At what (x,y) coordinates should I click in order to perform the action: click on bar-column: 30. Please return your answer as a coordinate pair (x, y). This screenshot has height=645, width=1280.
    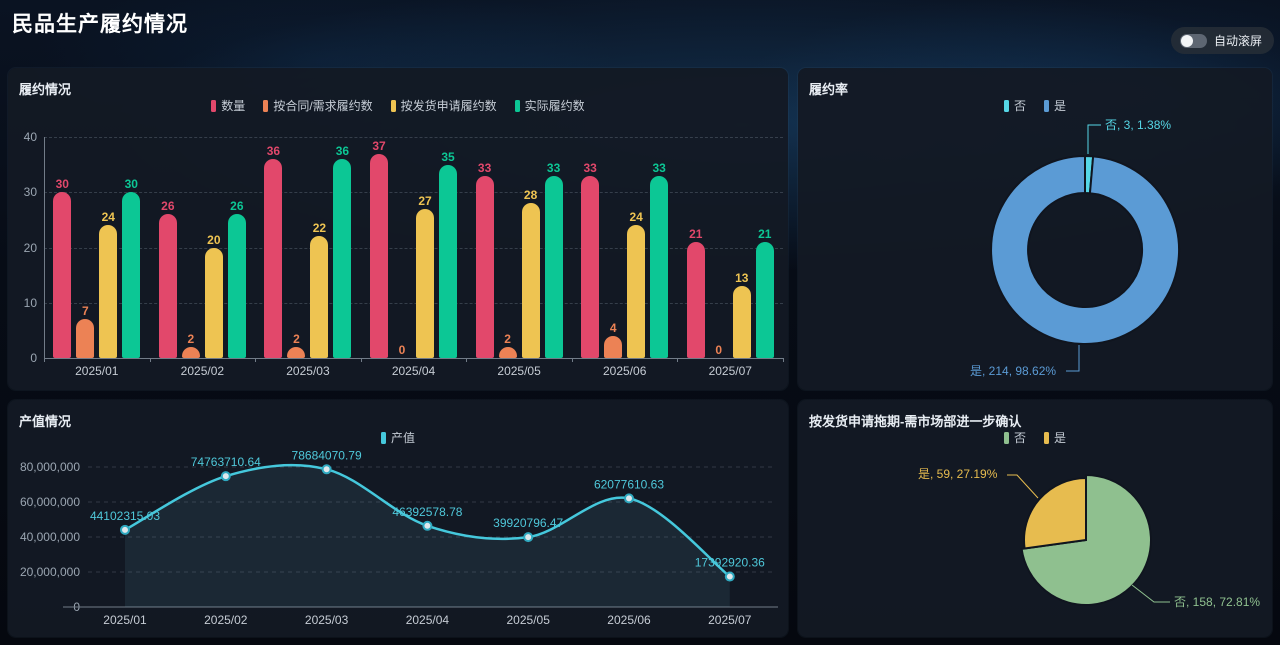
    Looking at the image, I should click on (131, 247).